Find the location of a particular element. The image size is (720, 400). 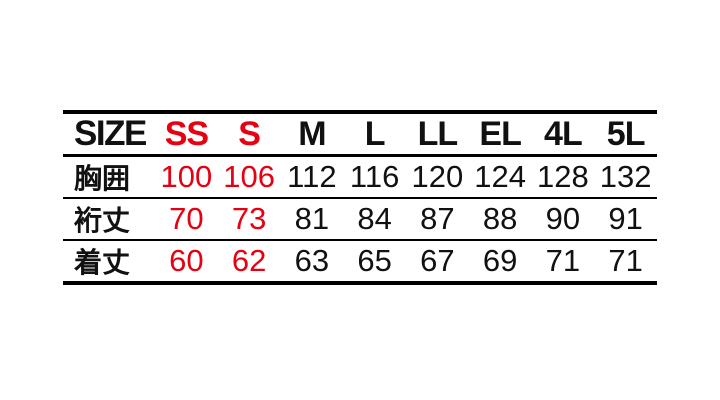

sleeve-ss: 70 is located at coordinates (186, 218).